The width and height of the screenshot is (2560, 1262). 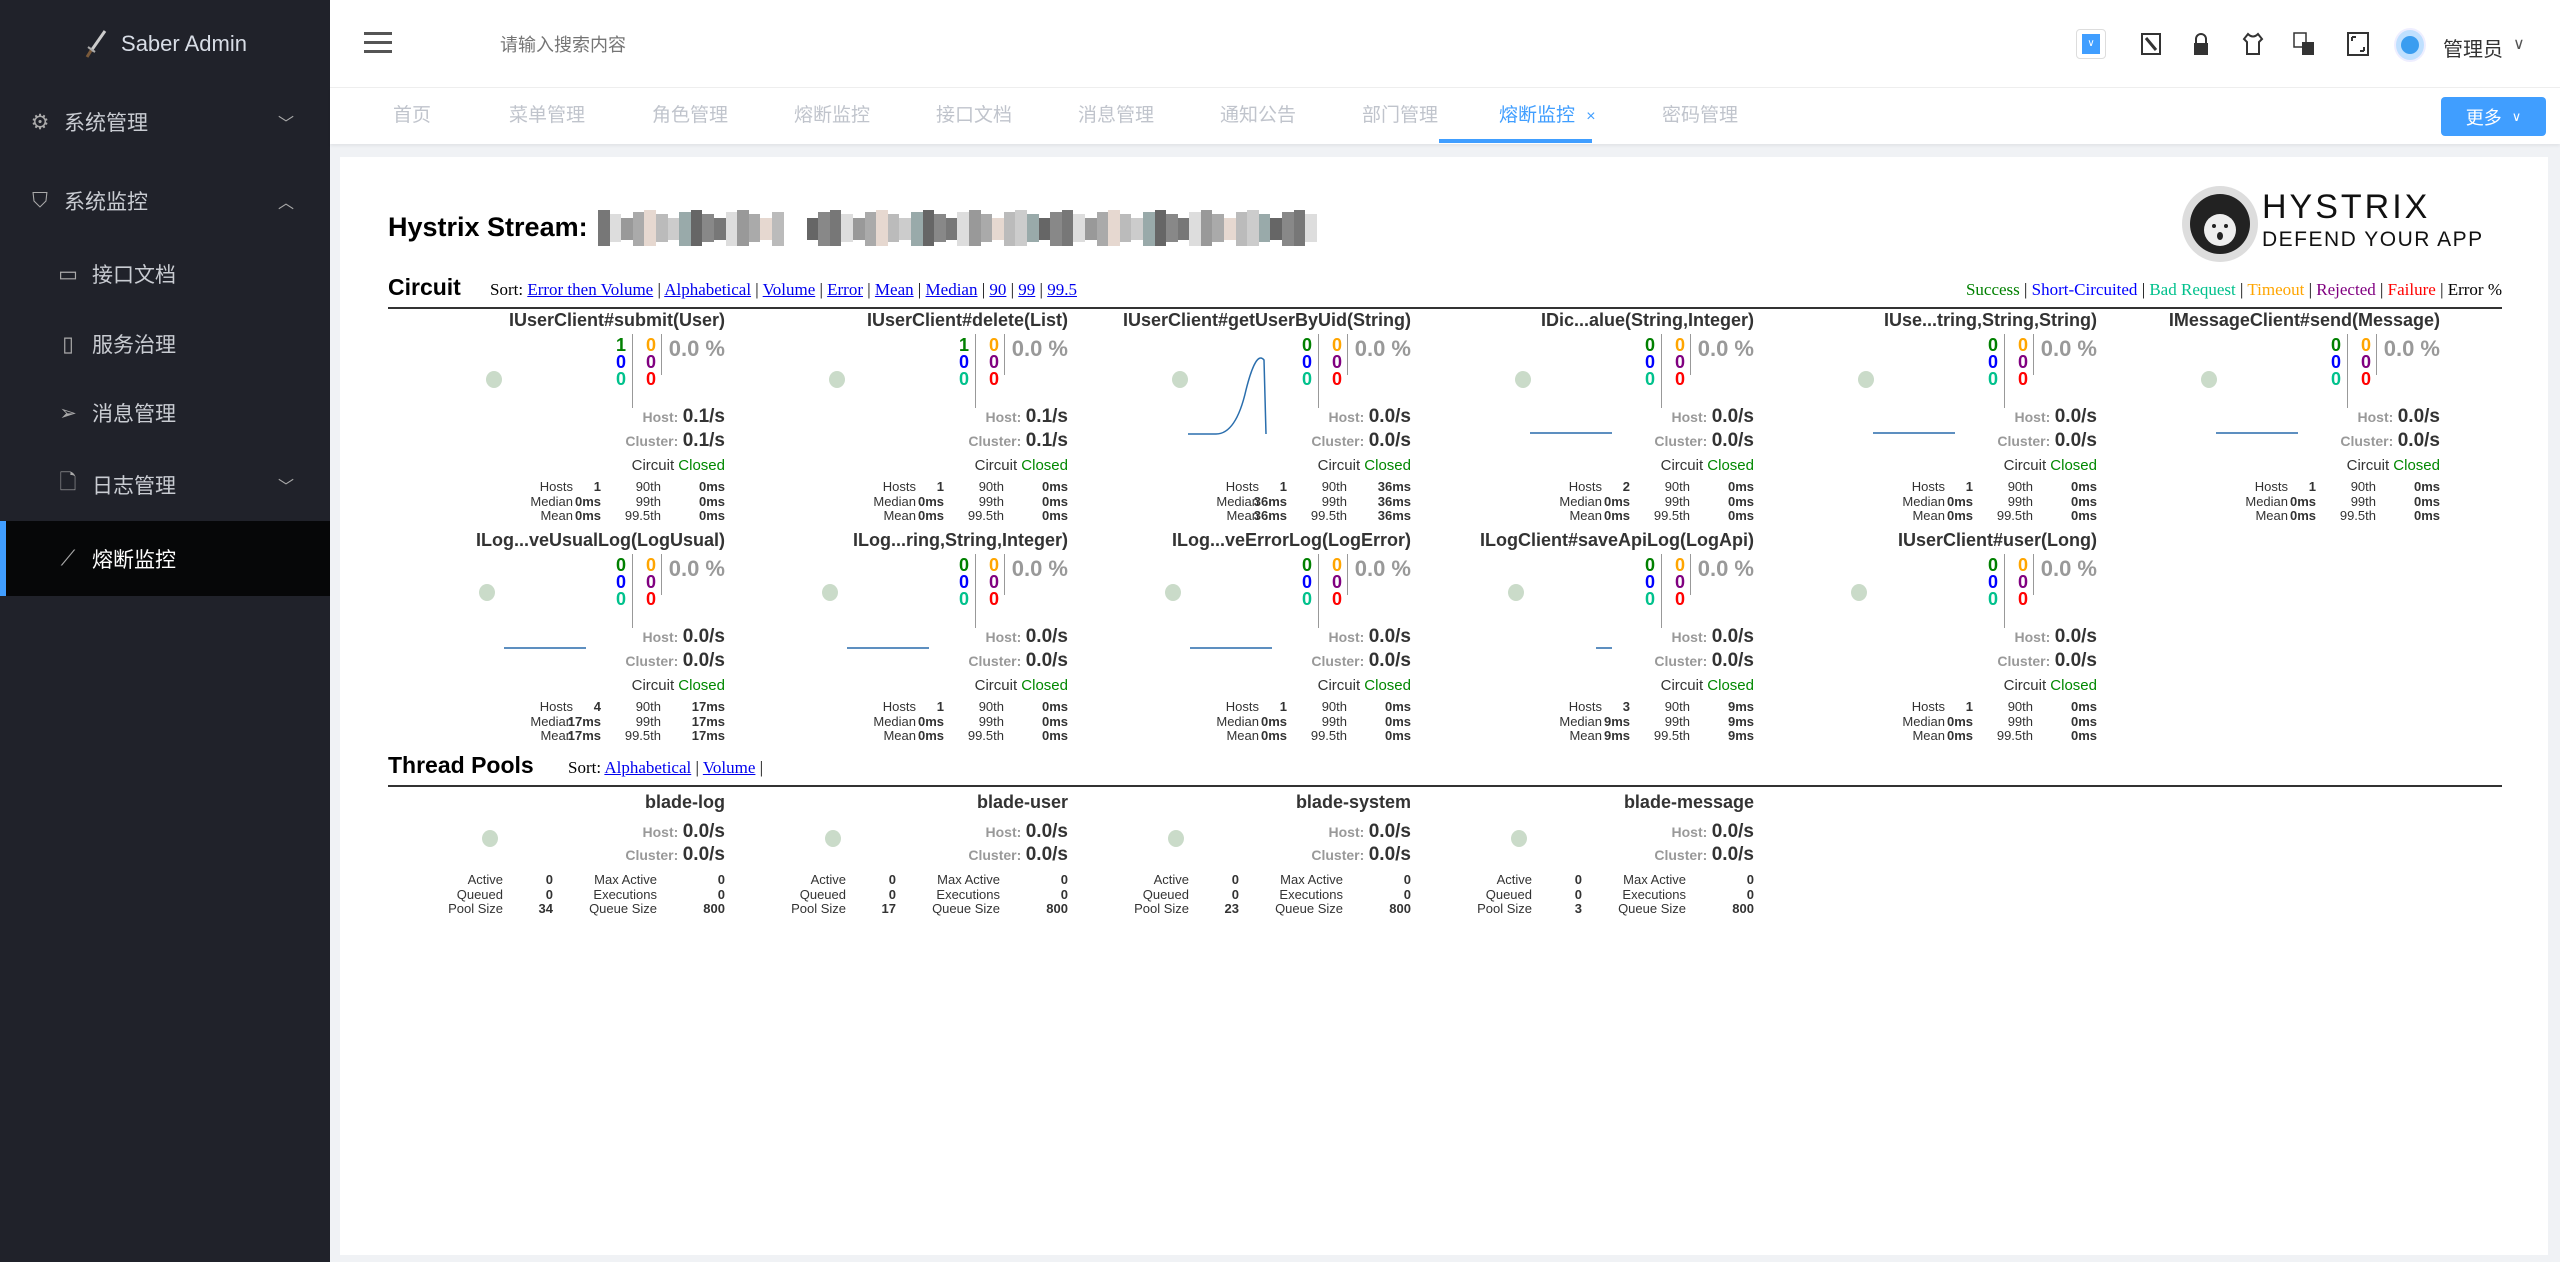 I want to click on more-tabs-button: 更多 ∨, so click(x=2493, y=116).